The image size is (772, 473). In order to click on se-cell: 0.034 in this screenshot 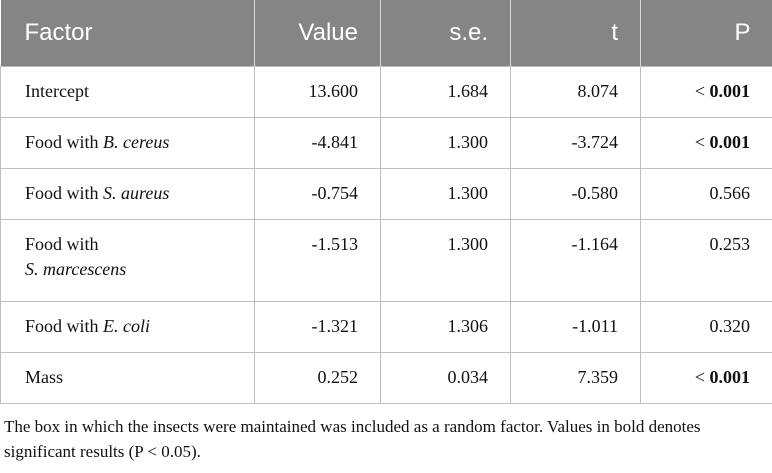, I will do `click(445, 378)`.